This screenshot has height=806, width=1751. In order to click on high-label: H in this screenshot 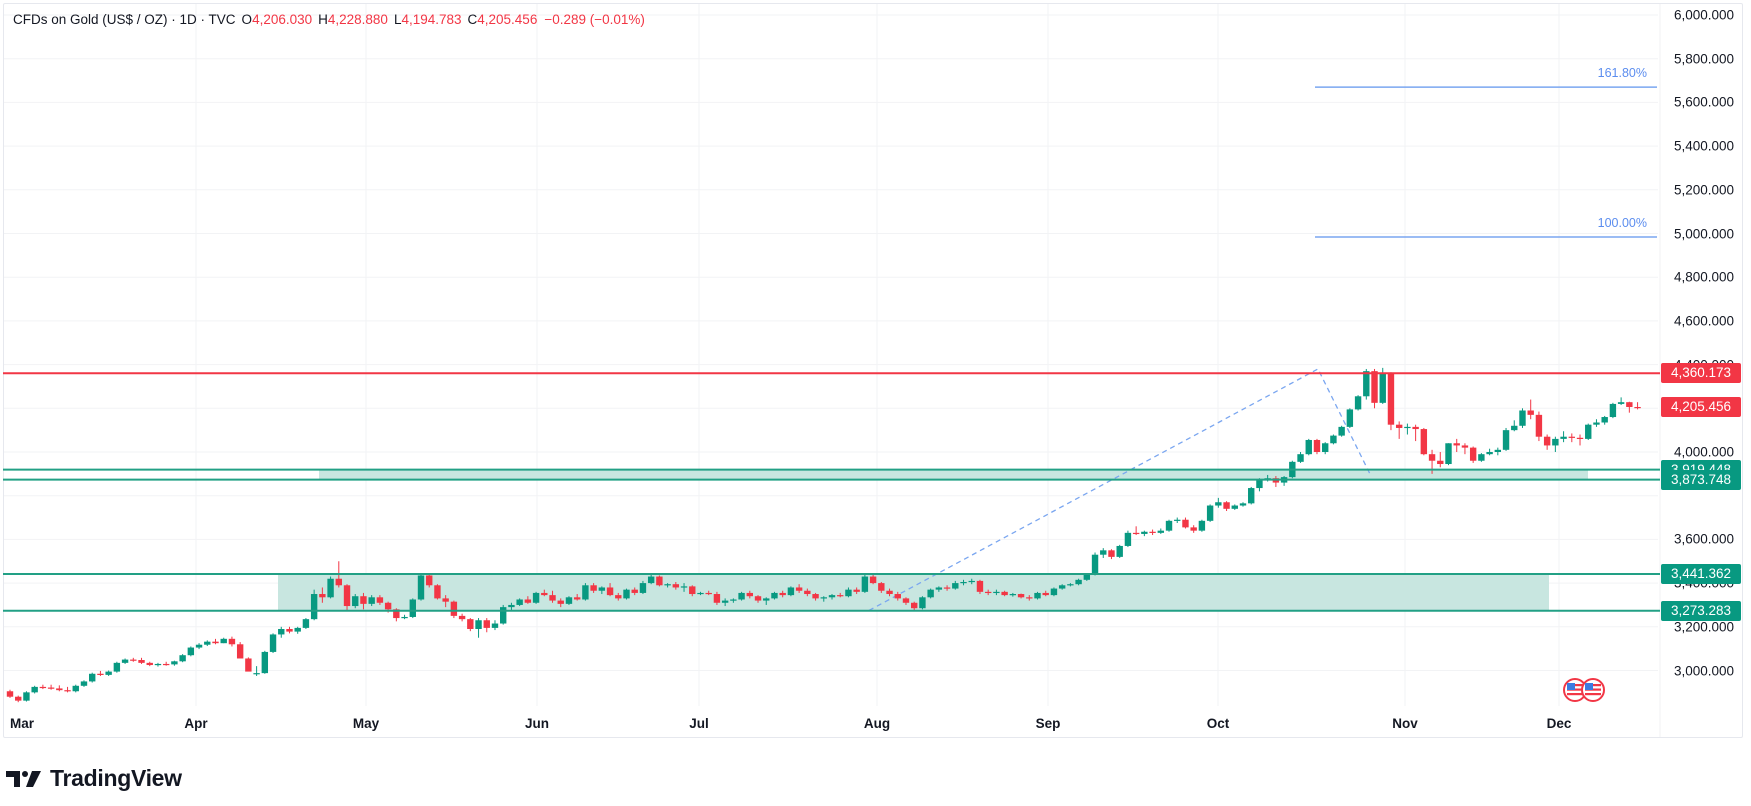, I will do `click(323, 19)`.